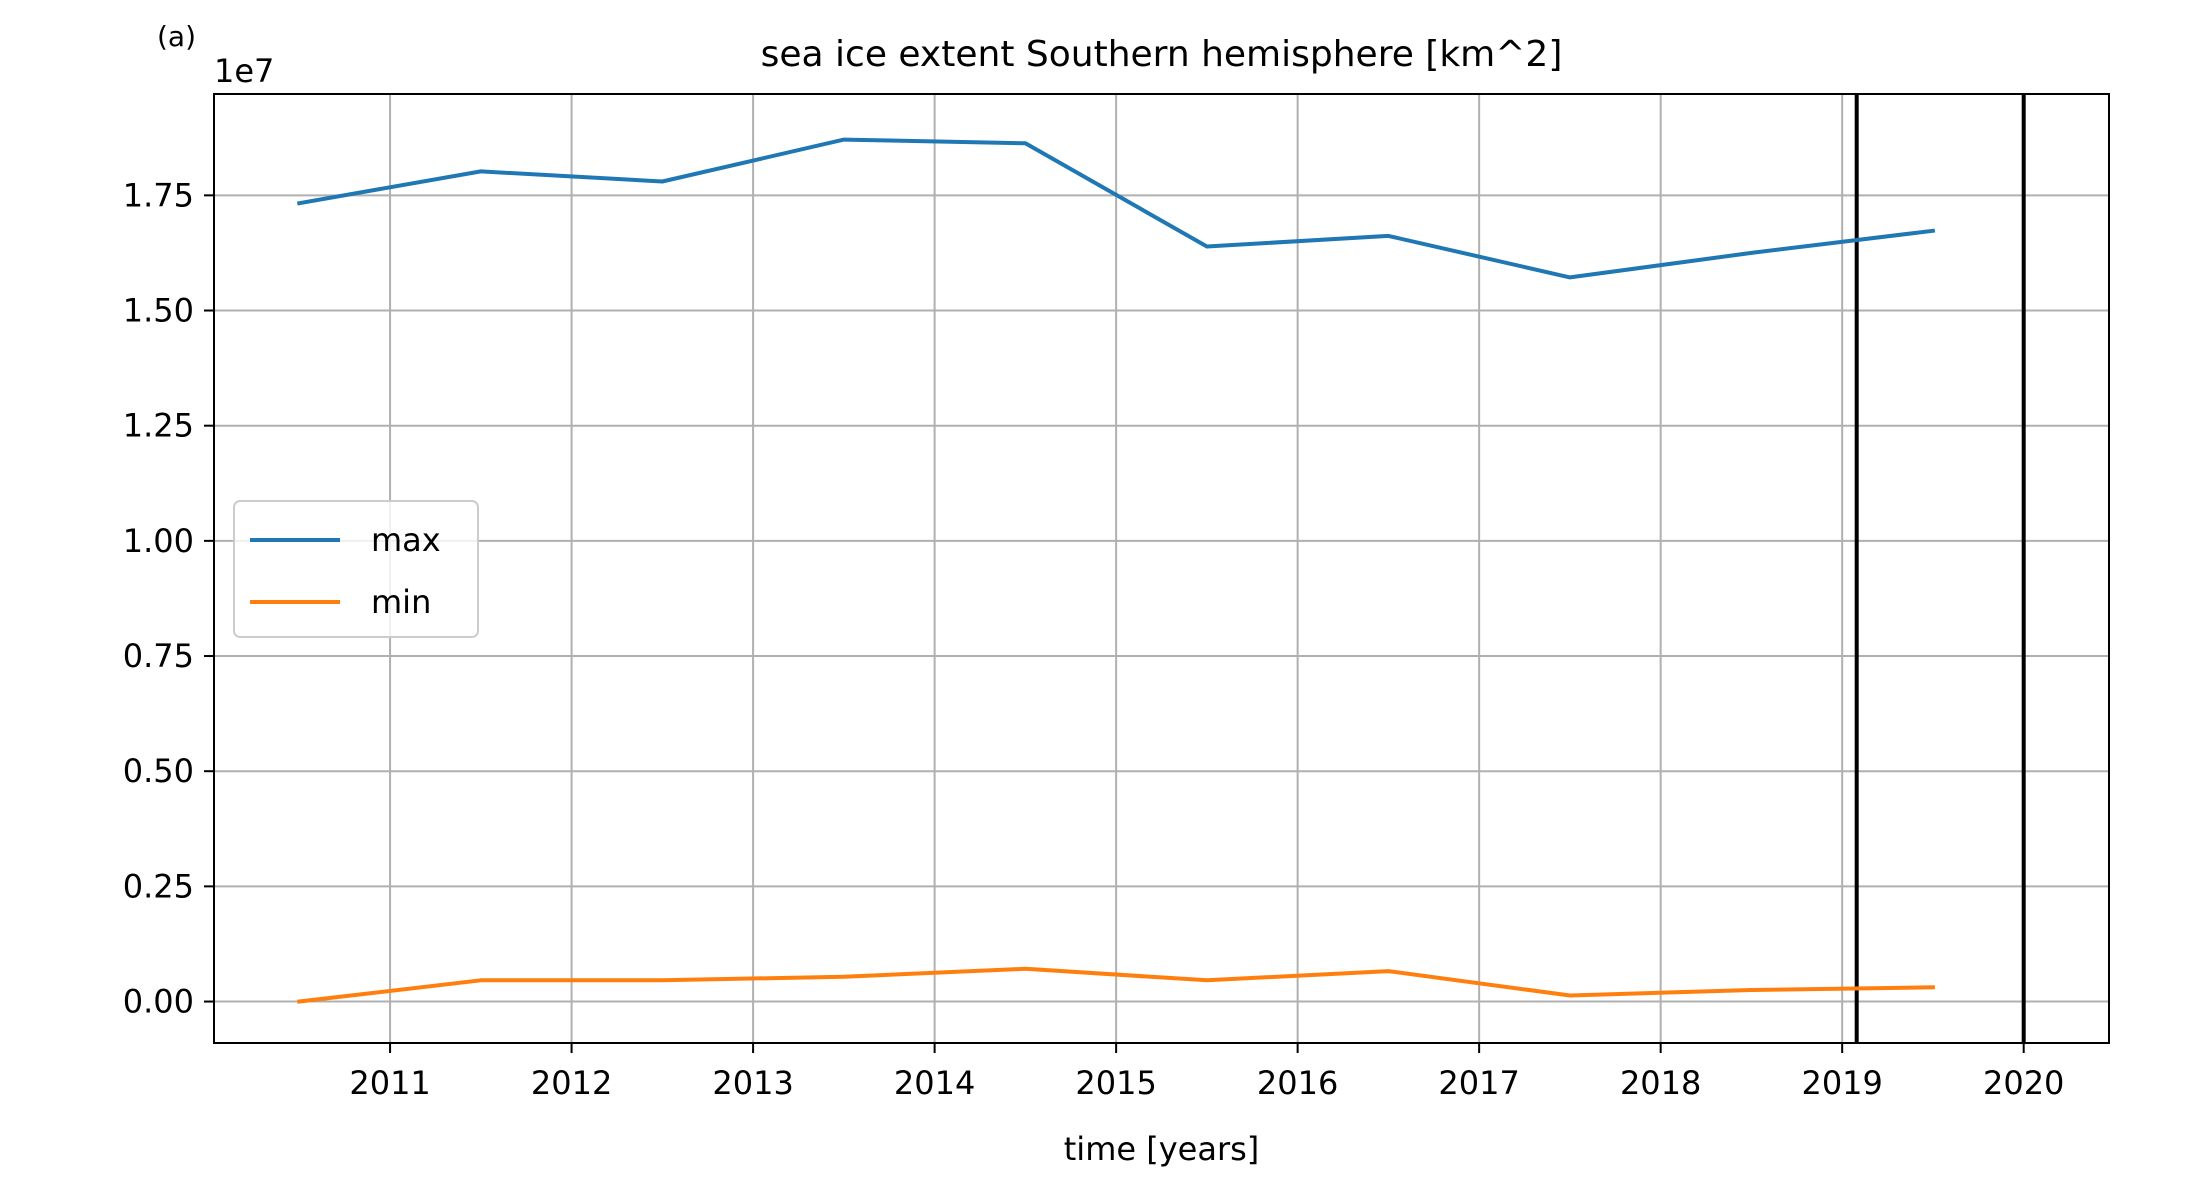 The height and width of the screenshot is (1181, 2196). What do you see at coordinates (934, 1083) in the screenshot?
I see `x-tick-label: 2014` at bounding box center [934, 1083].